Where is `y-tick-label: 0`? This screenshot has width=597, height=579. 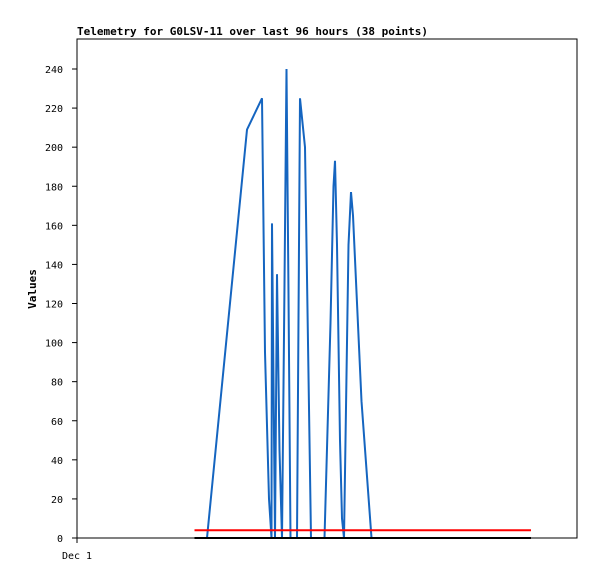
y-tick-label: 0 is located at coordinates (60, 539).